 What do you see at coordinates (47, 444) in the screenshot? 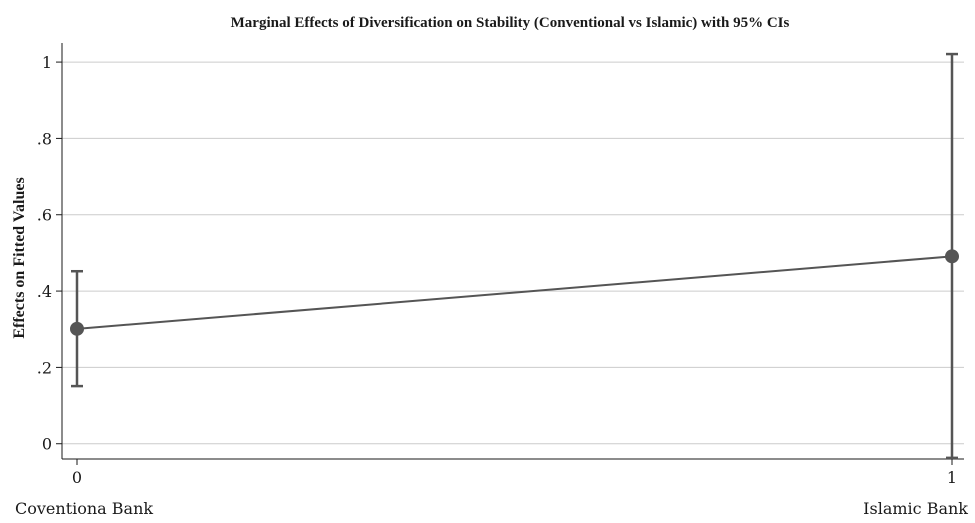
I see `y-tick-label: 0` at bounding box center [47, 444].